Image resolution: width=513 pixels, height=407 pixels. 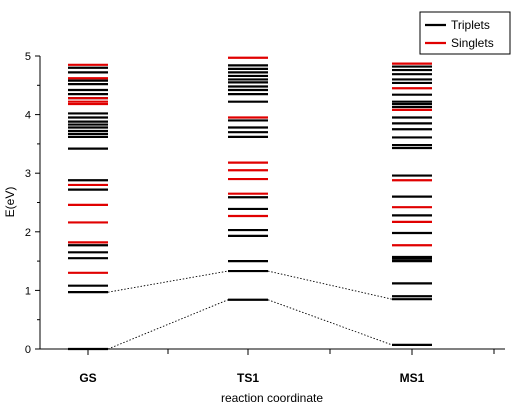 What do you see at coordinates (28, 57) in the screenshot?
I see `y-tick-label: 5` at bounding box center [28, 57].